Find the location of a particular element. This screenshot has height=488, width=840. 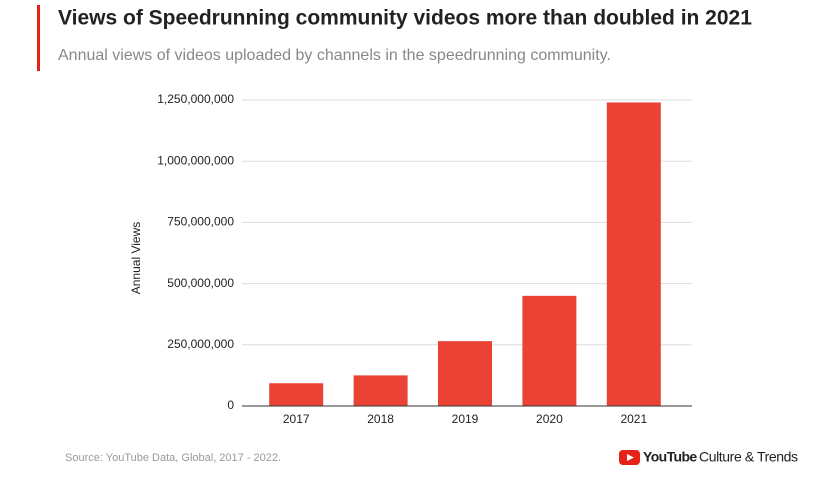

x-tick-label: 2018 is located at coordinates (380, 419).